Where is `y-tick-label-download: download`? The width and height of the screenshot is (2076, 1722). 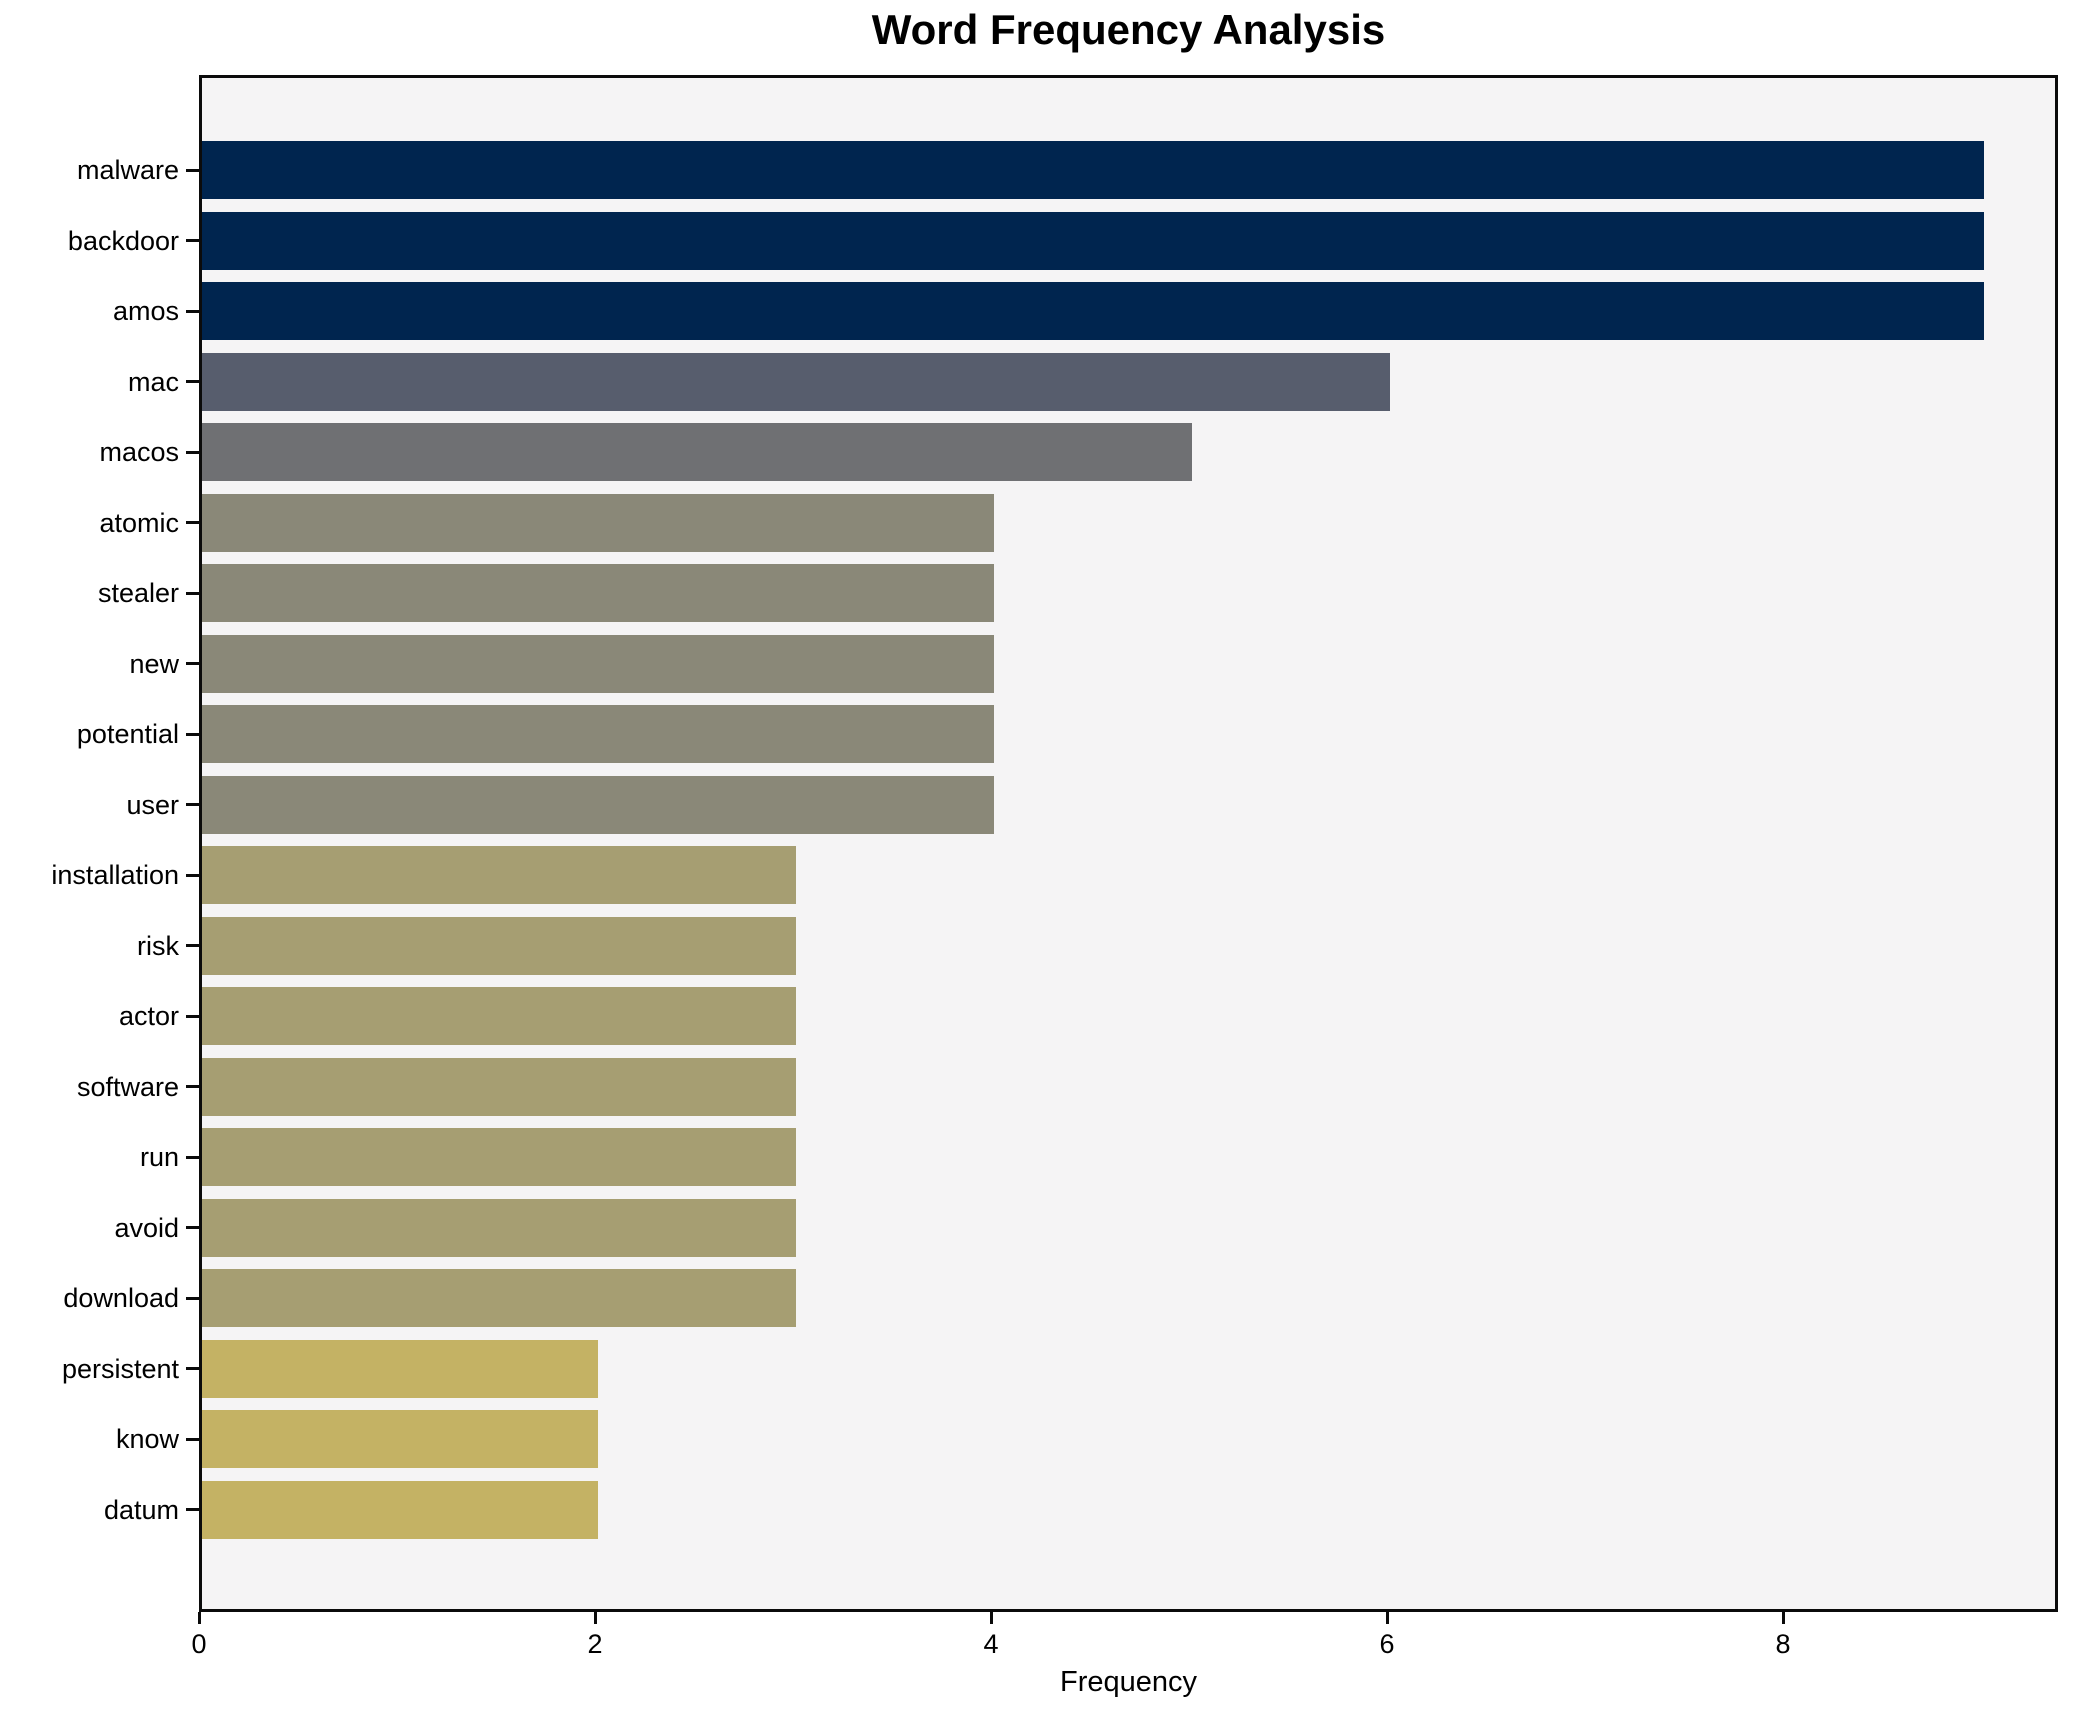
y-tick-label-download: download is located at coordinates (121, 1298).